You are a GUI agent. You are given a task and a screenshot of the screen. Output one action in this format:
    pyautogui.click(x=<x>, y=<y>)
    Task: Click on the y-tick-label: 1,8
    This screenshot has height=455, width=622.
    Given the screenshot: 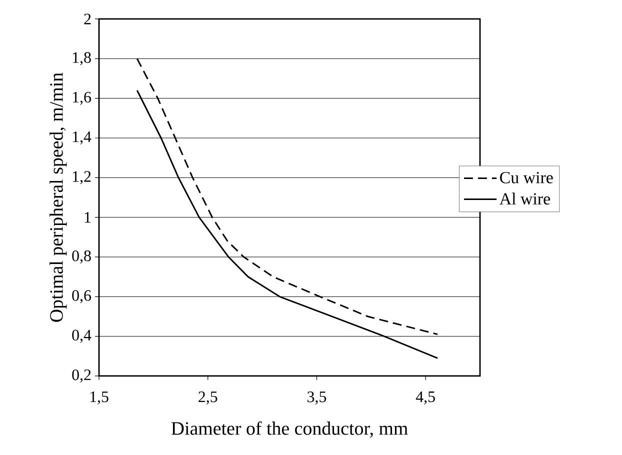 What is the action you would take?
    pyautogui.click(x=81, y=59)
    